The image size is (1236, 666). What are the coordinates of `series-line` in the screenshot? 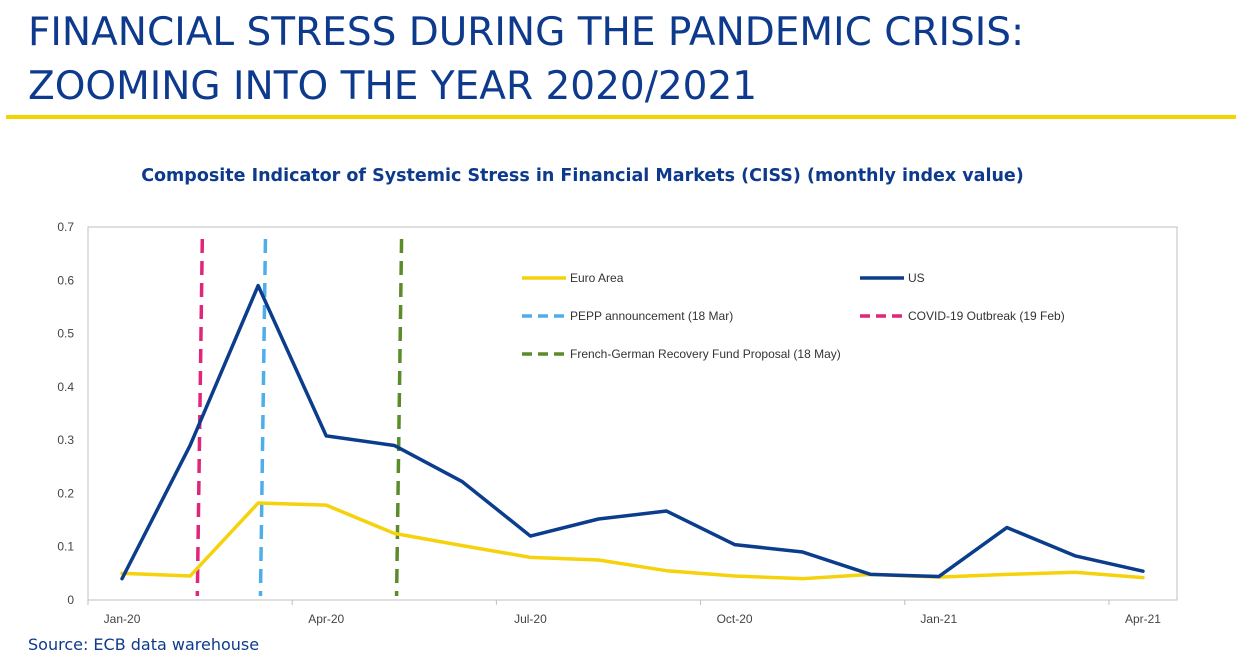 It's located at (632, 541).